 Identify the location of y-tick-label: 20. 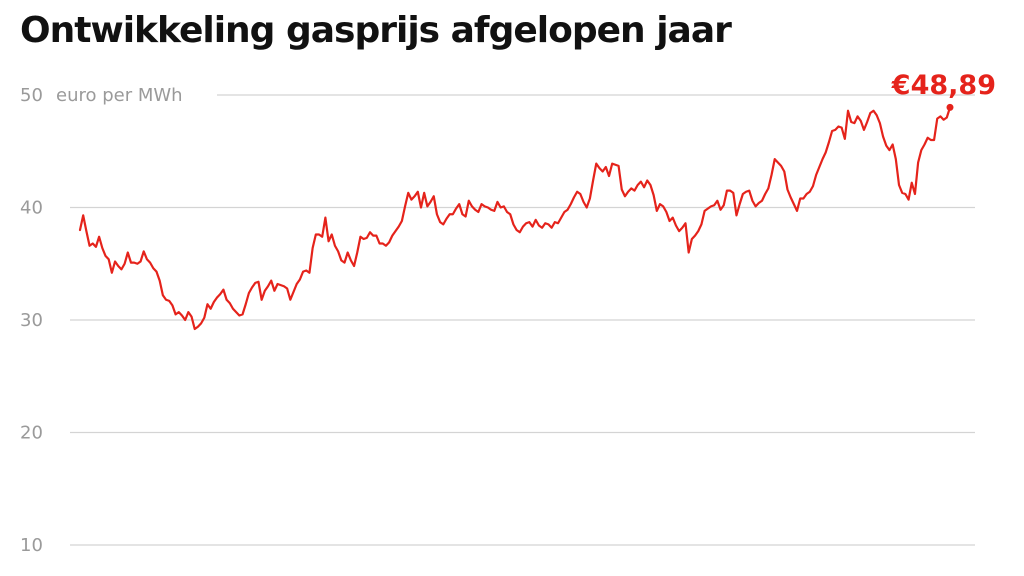
(31, 433).